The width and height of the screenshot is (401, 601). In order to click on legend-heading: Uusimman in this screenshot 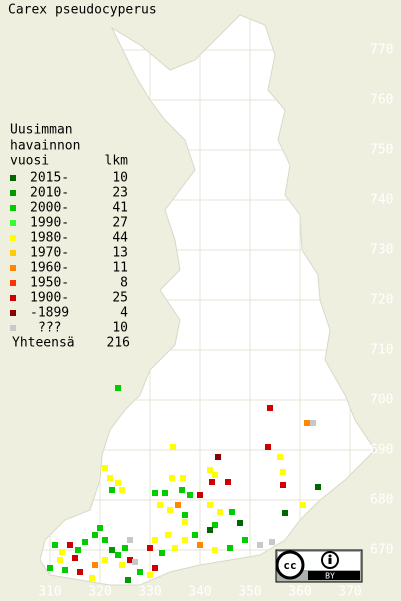, I will do `click(41, 130)`.